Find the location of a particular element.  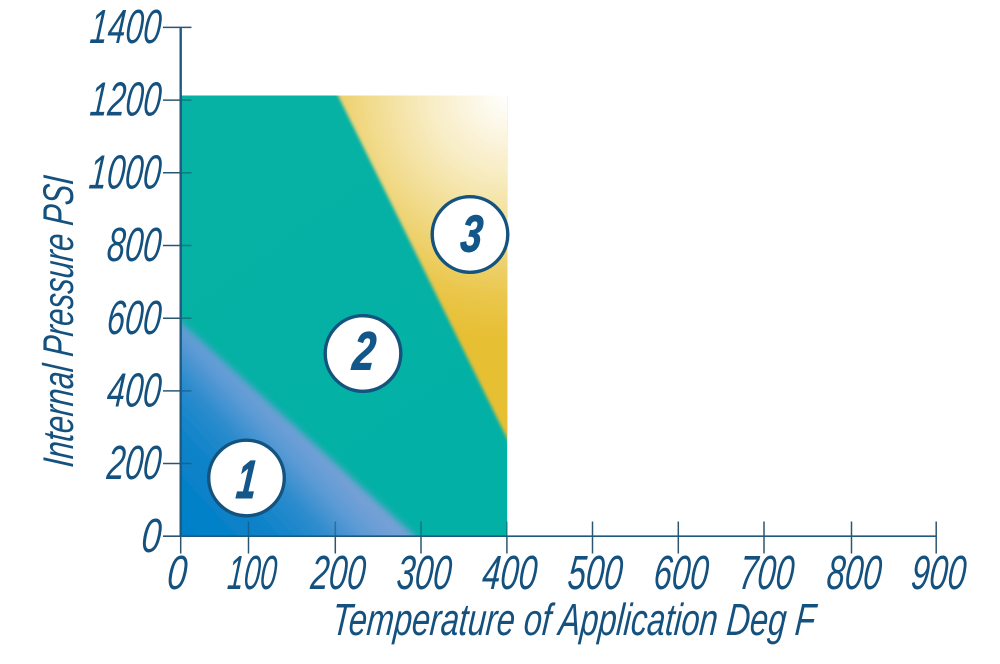

svg-text: 500 is located at coordinates (595, 573).